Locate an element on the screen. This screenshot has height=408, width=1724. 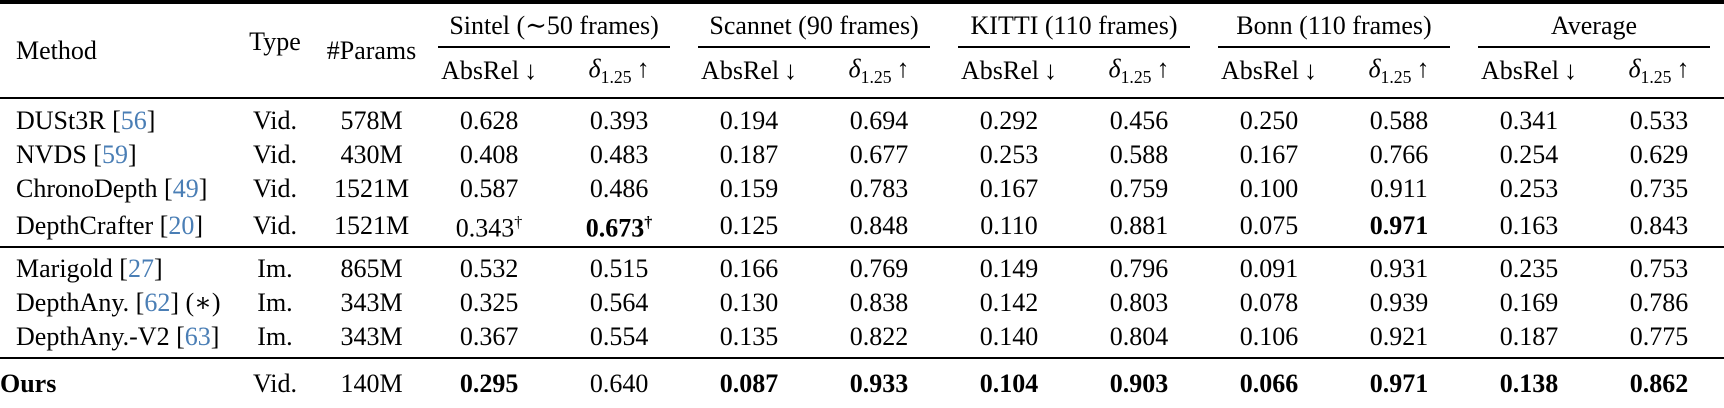
metric-value-cell: 0.921 is located at coordinates (1399, 336).